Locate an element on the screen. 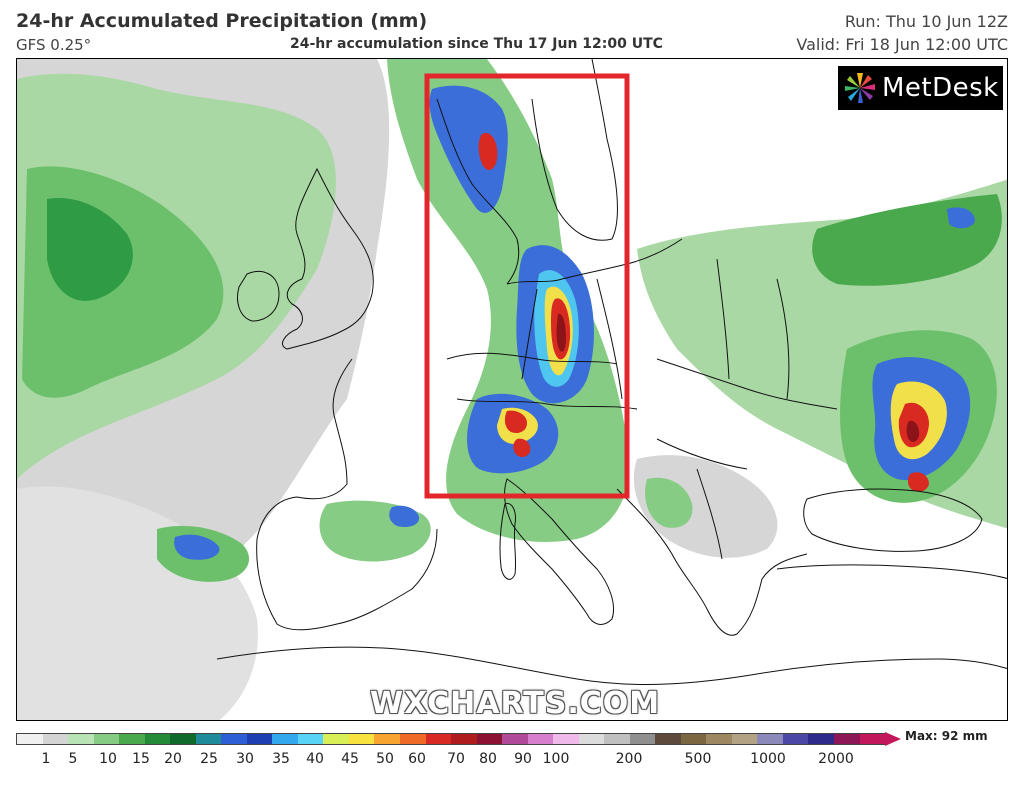  coast-italy is located at coordinates (559, 551).